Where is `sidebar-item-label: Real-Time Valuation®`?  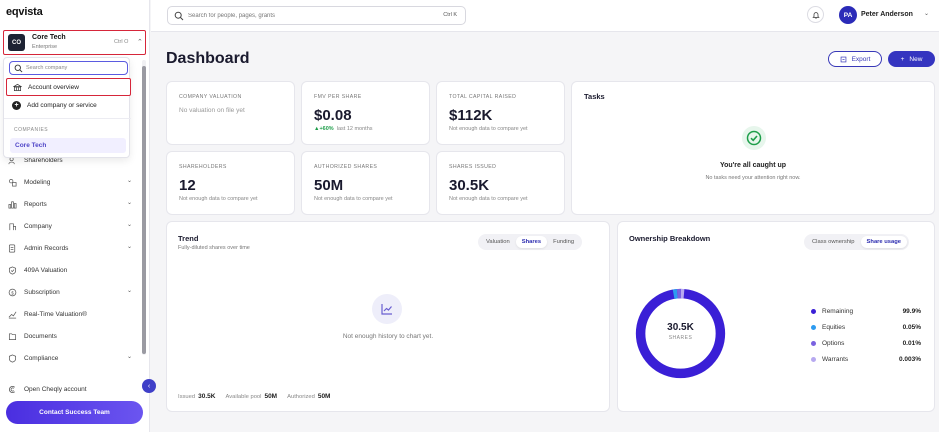 sidebar-item-label: Real-Time Valuation® is located at coordinates (55, 314).